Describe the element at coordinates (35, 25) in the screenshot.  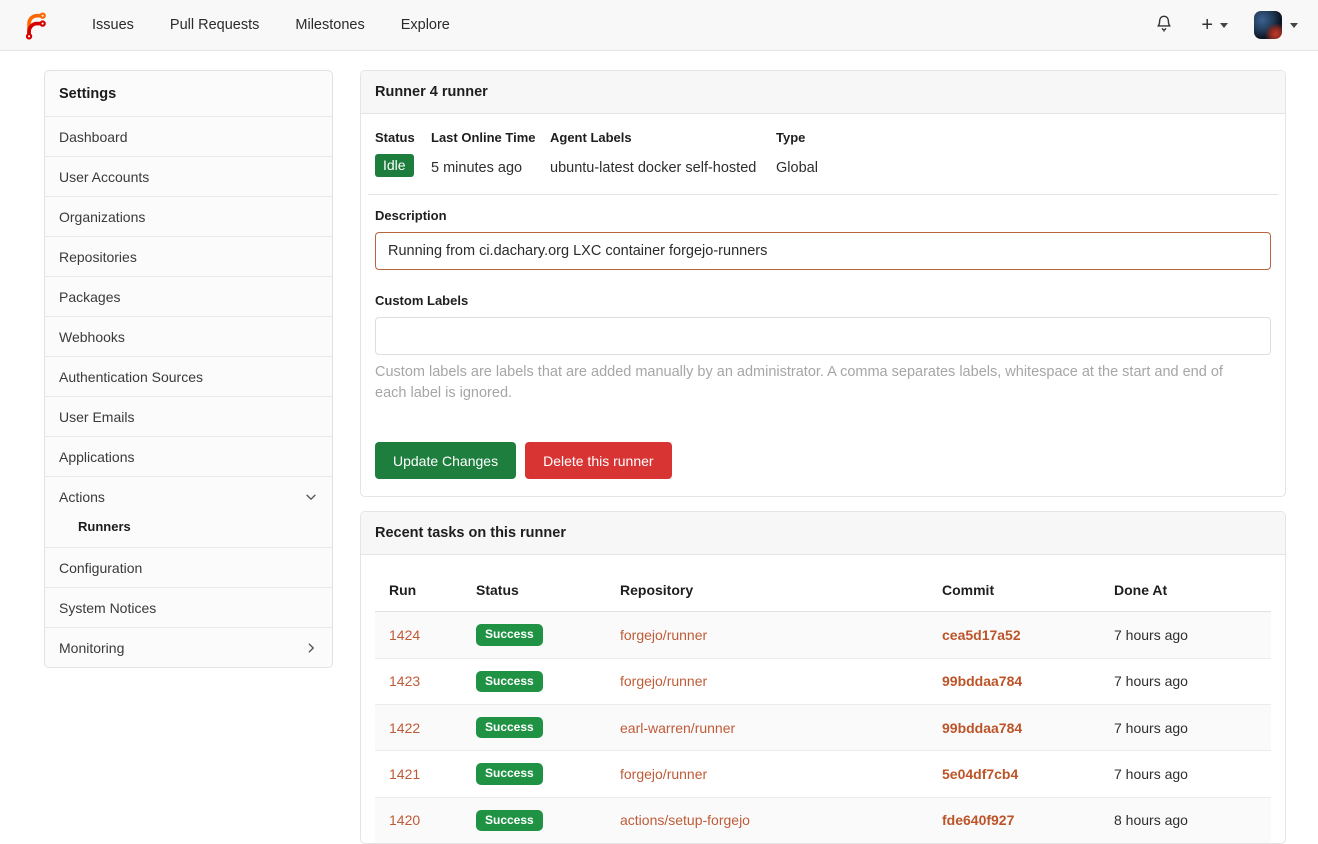
I see `forgejo-logo-icon` at that location.